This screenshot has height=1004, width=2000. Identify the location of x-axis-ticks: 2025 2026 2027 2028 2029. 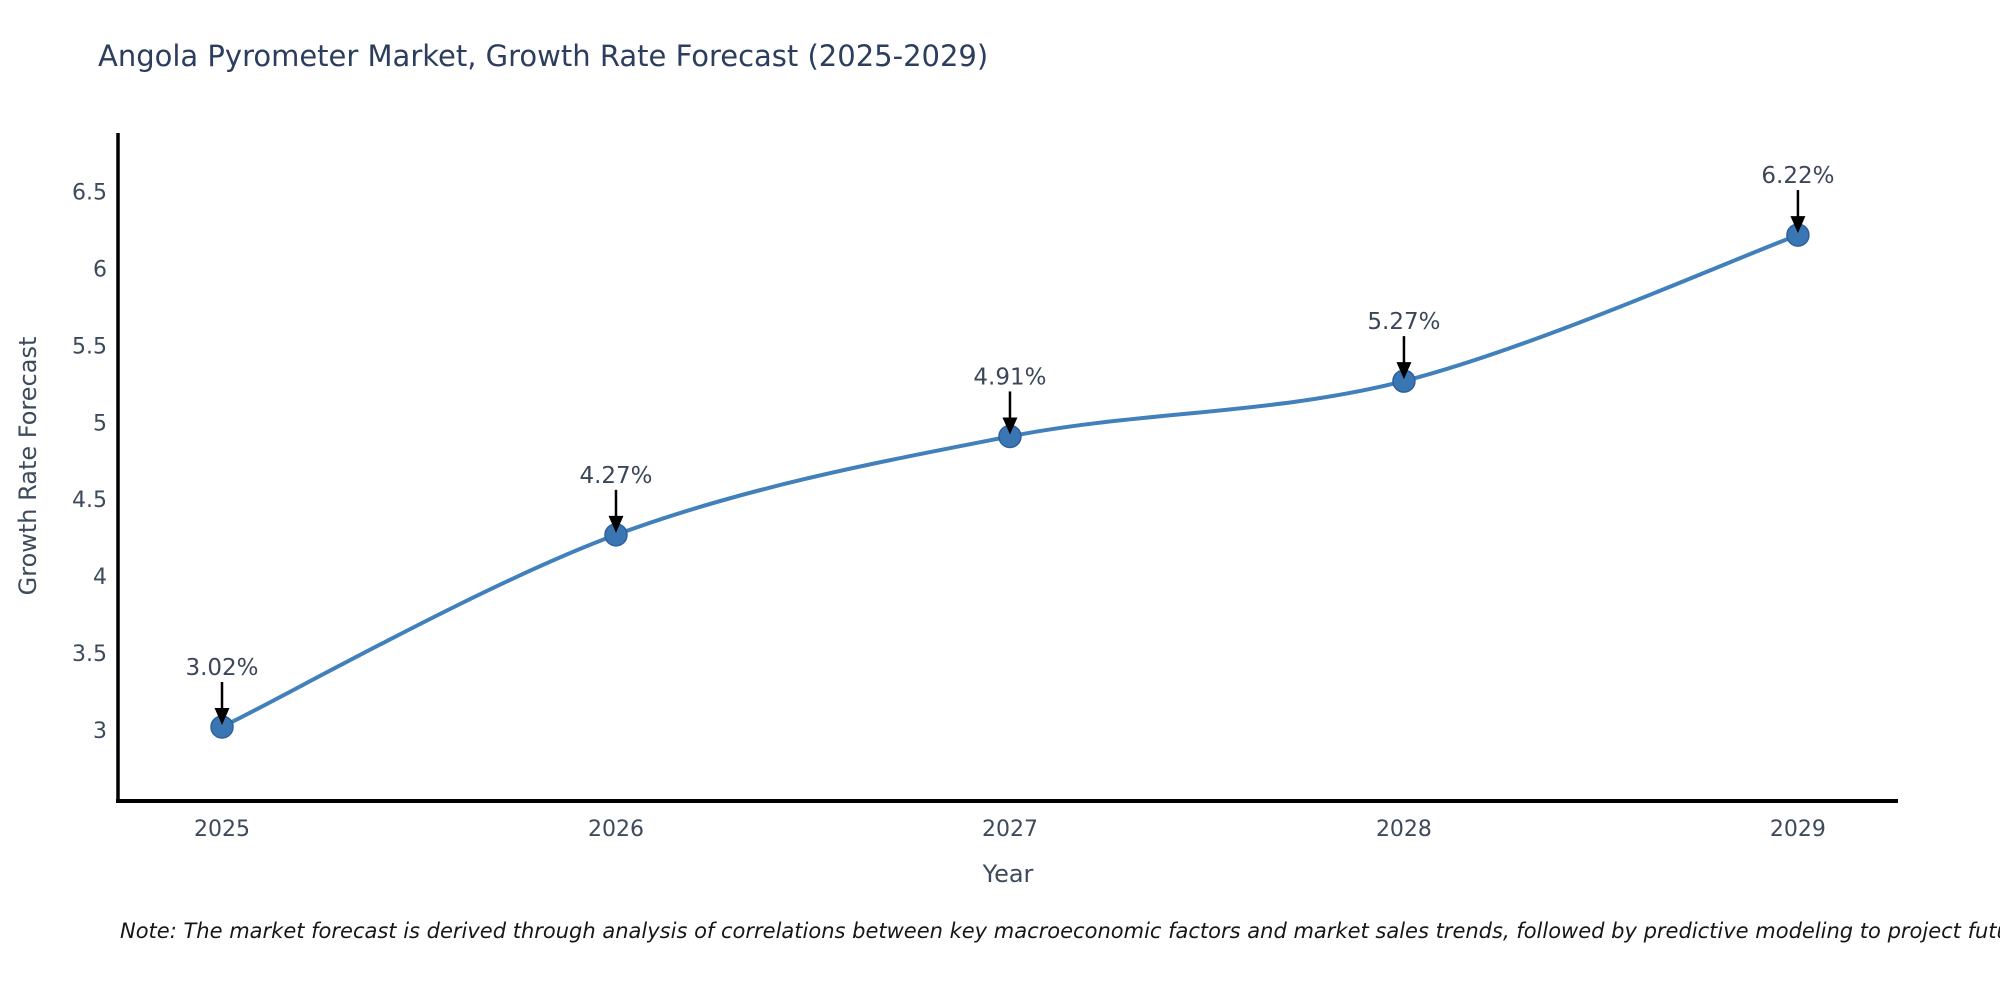
(1010, 829).